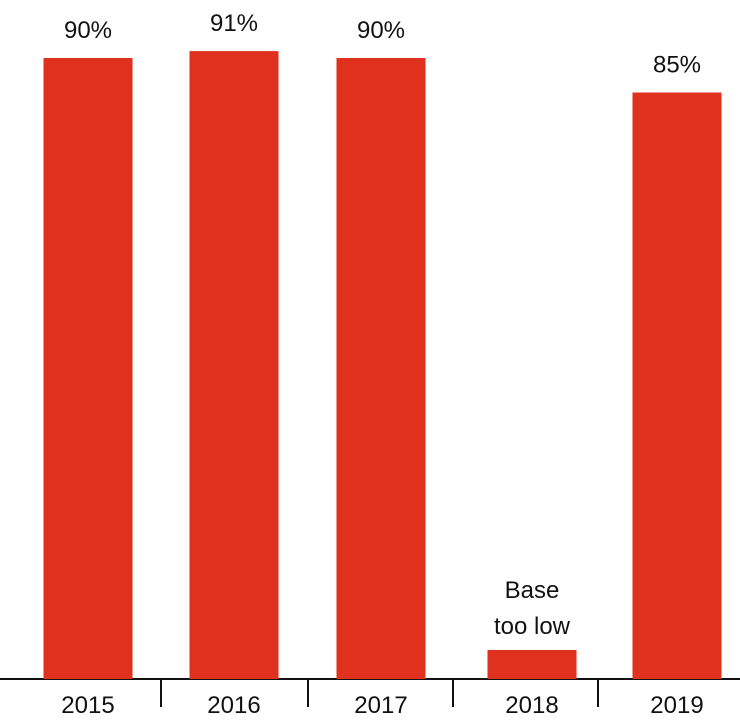 Image resolution: width=740 pixels, height=722 pixels. What do you see at coordinates (234, 365) in the screenshot?
I see `bar-2016` at bounding box center [234, 365].